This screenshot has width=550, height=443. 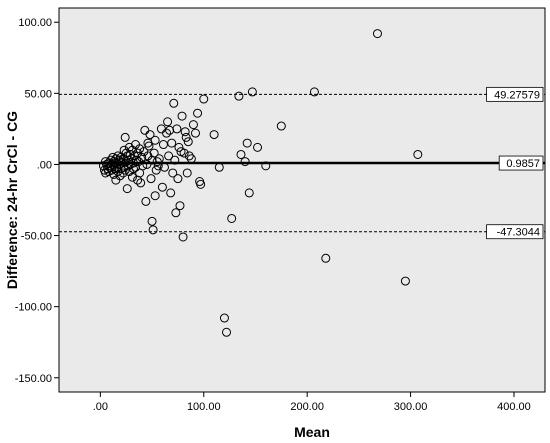 What do you see at coordinates (44, 165) in the screenshot?
I see `y-tick-label: .00` at bounding box center [44, 165].